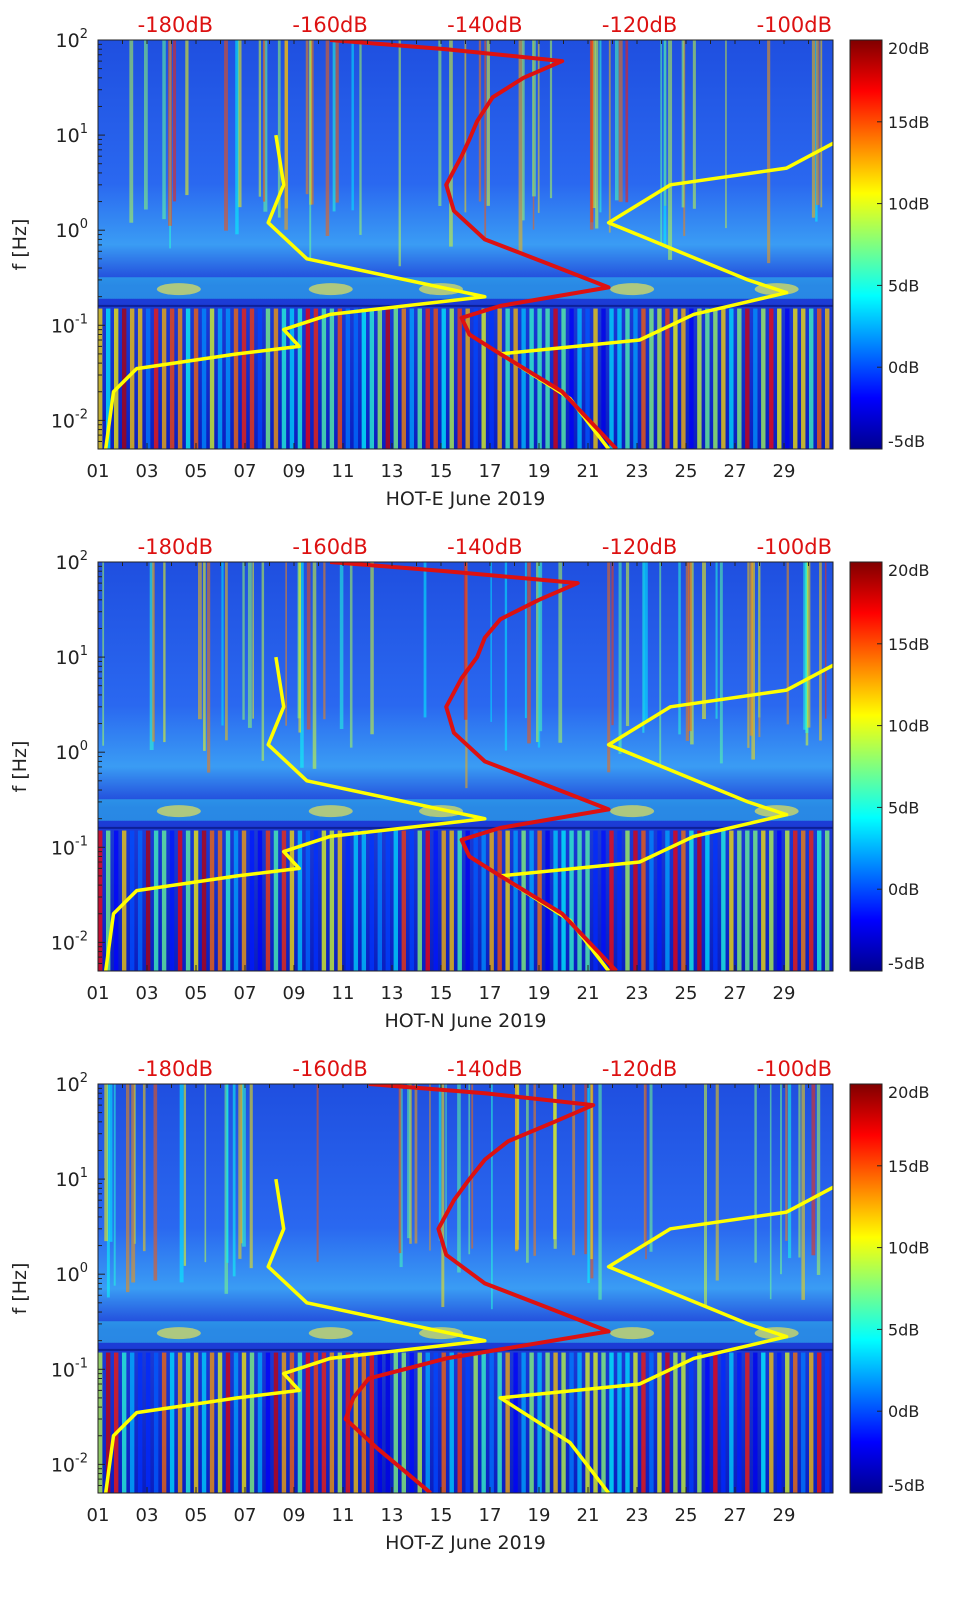  Describe the element at coordinates (903, 807) in the screenshot. I see `colorbar-label: 5dB` at that location.